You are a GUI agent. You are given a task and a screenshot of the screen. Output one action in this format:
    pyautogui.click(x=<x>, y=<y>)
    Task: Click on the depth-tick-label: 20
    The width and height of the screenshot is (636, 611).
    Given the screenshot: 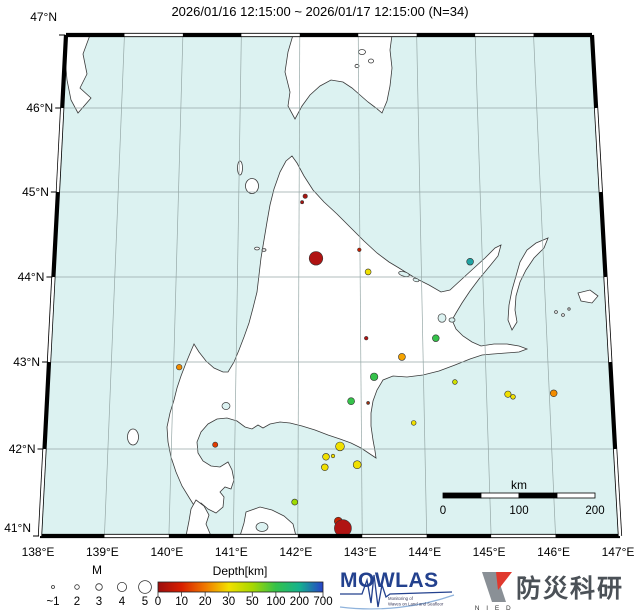 What is the action you would take?
    pyautogui.click(x=205, y=602)
    